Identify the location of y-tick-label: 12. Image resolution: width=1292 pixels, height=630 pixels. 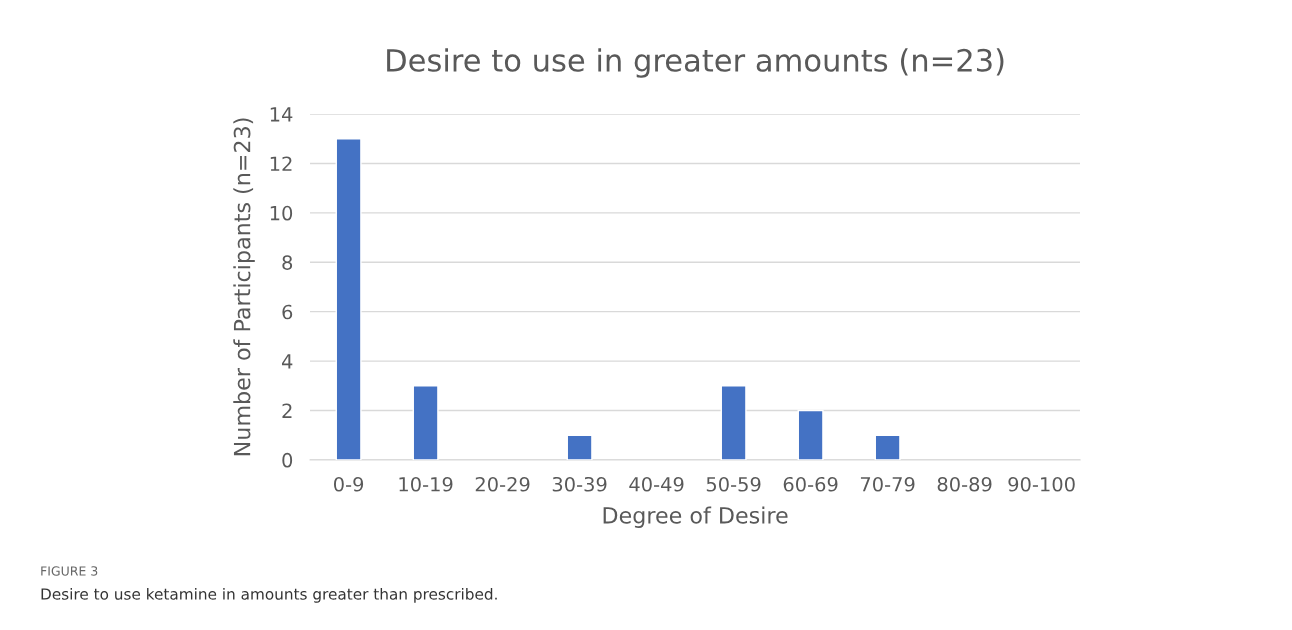
(281, 163).